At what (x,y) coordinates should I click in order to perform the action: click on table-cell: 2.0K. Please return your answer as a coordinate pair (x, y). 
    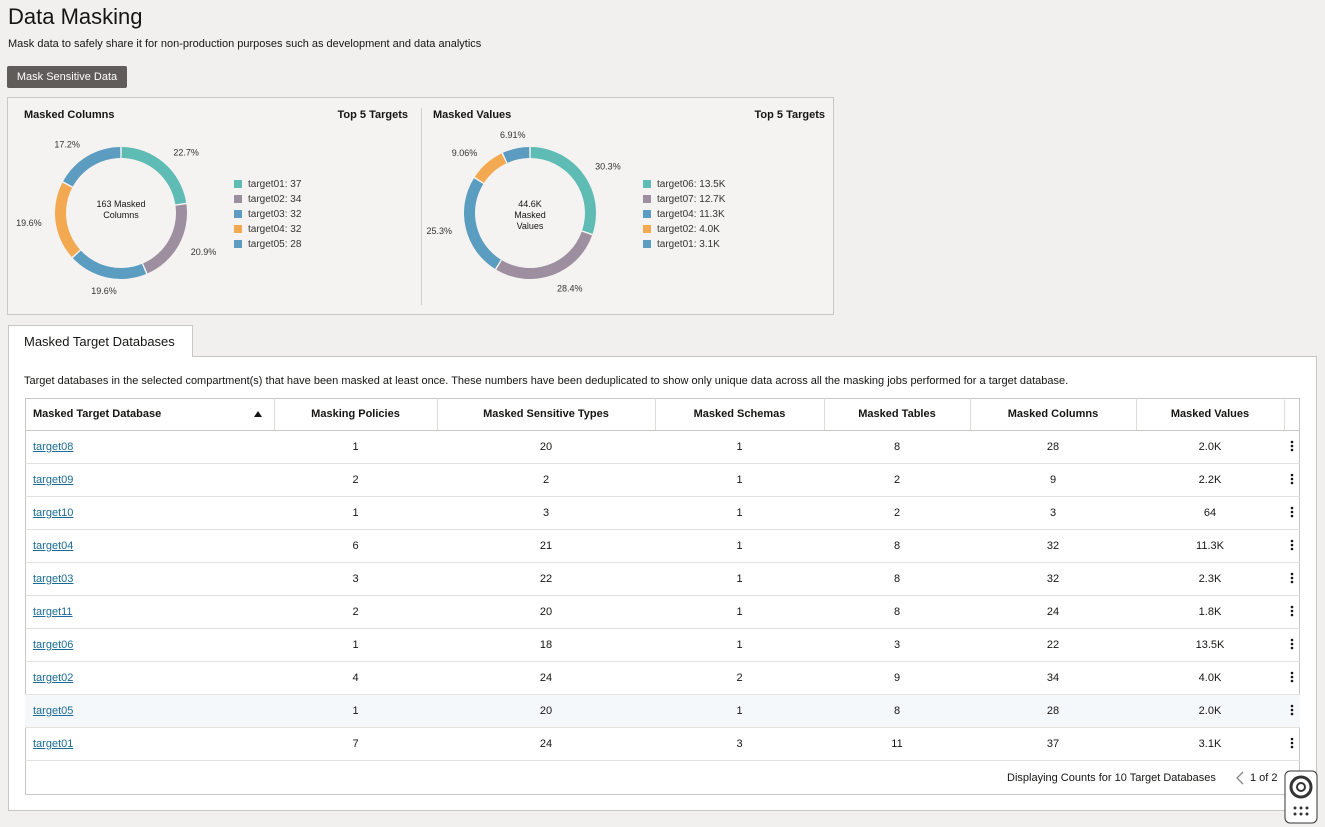
    Looking at the image, I should click on (1210, 447).